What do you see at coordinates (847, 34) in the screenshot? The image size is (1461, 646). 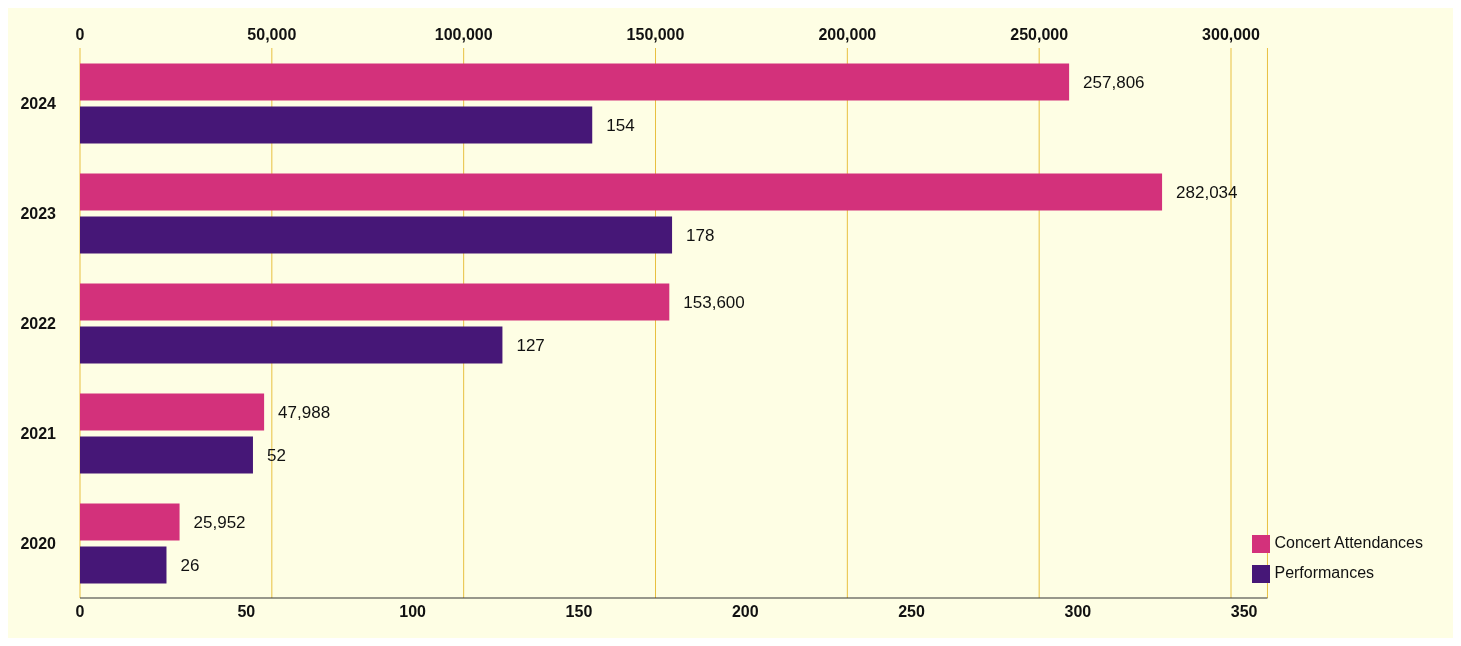 I see `x2-tick-label: 200,000` at bounding box center [847, 34].